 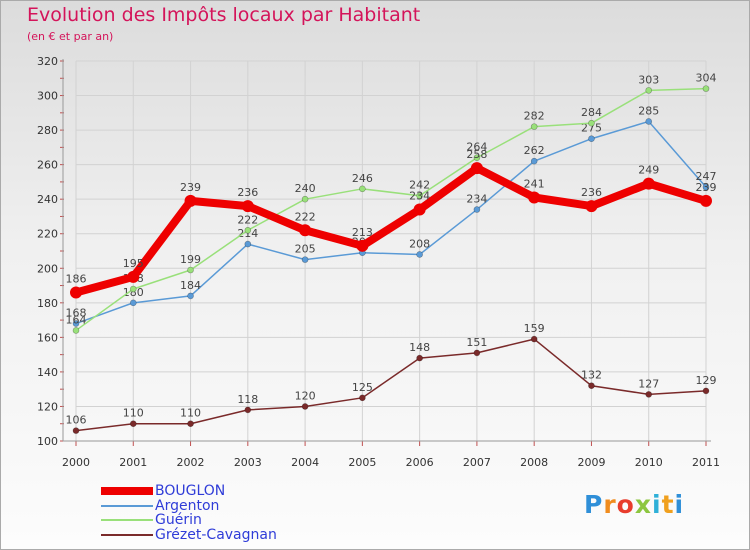 What do you see at coordinates (591, 123) in the screenshot?
I see `point-guerin-2009` at bounding box center [591, 123].